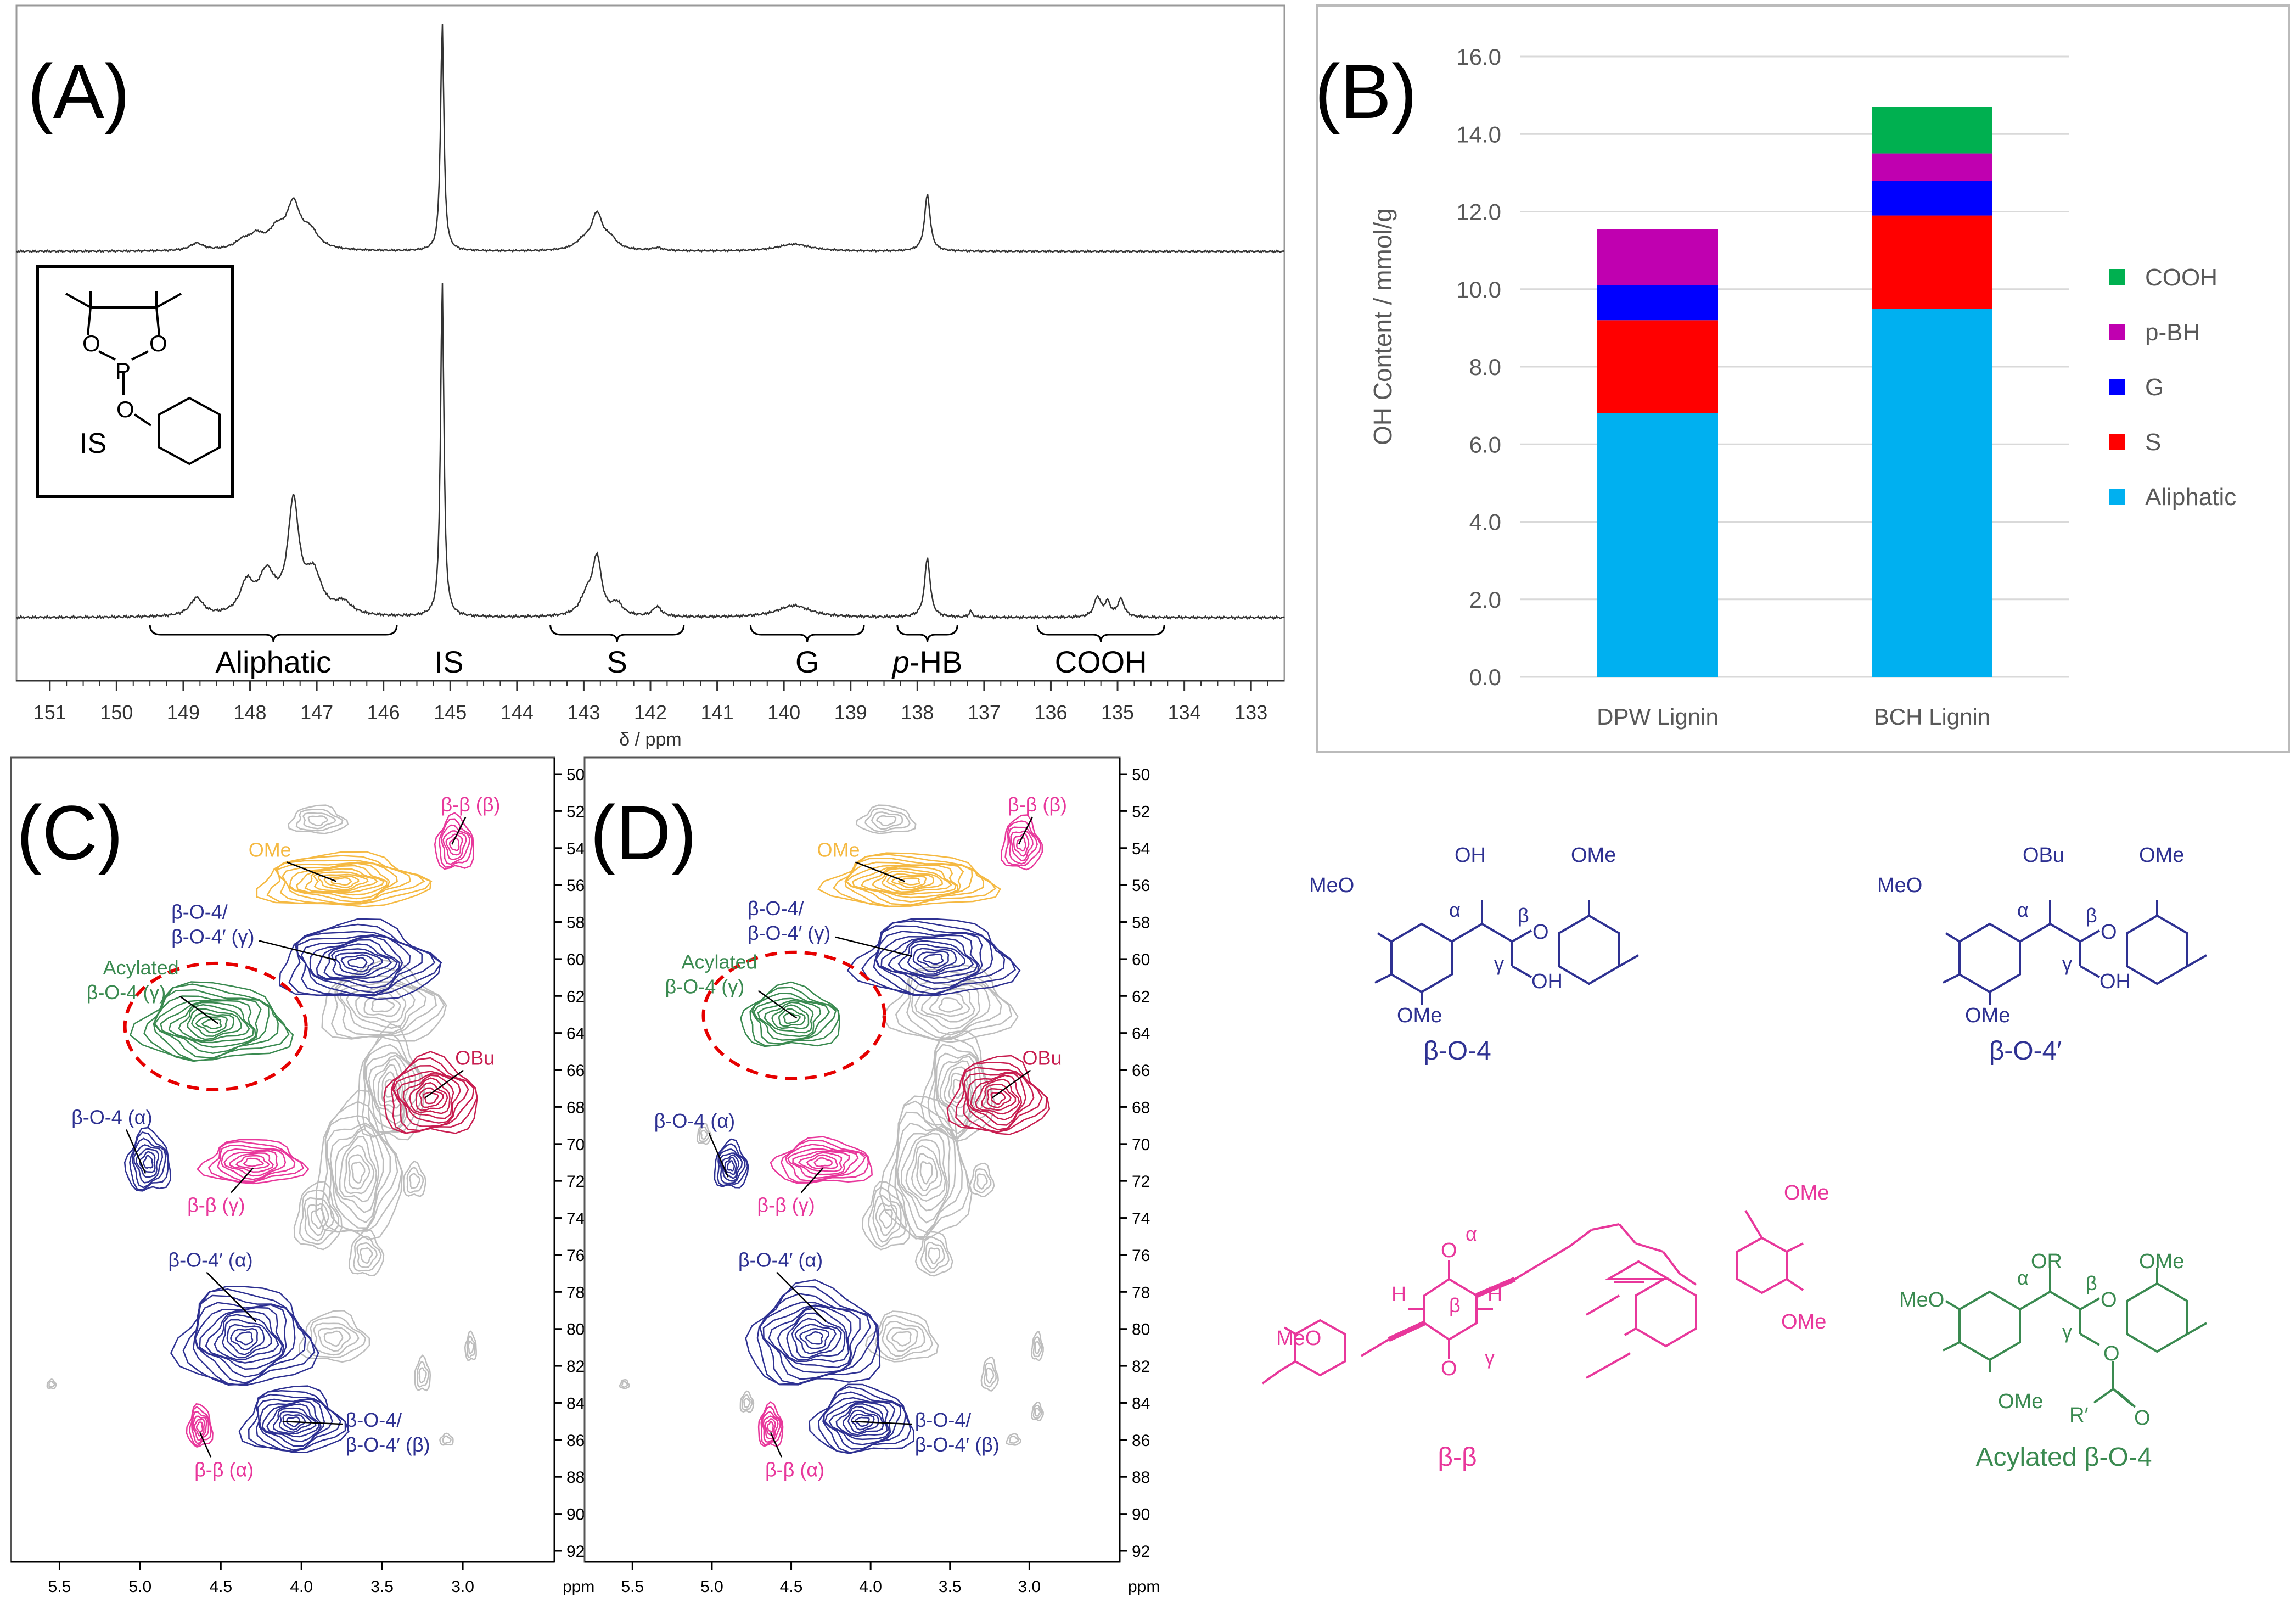 The height and width of the screenshot is (1614, 2296). Describe the element at coordinates (123, 371) in the screenshot. I see `inset-p: P` at that location.